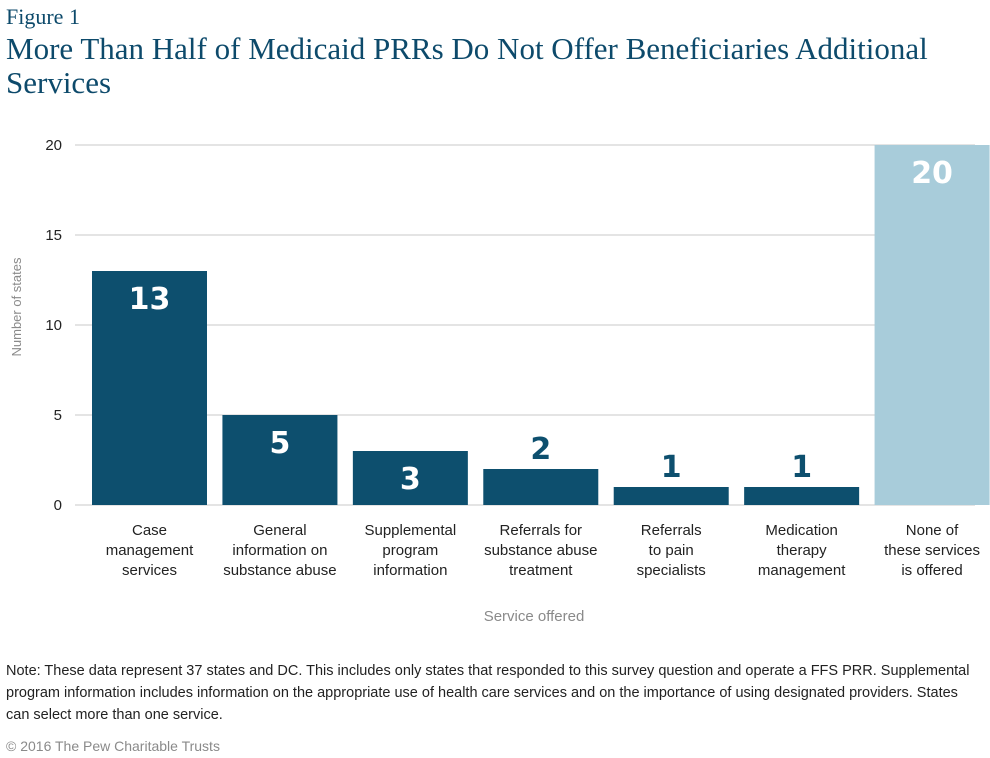 The width and height of the screenshot is (990, 758). Describe the element at coordinates (540, 449) in the screenshot. I see `value-label: 2` at that location.